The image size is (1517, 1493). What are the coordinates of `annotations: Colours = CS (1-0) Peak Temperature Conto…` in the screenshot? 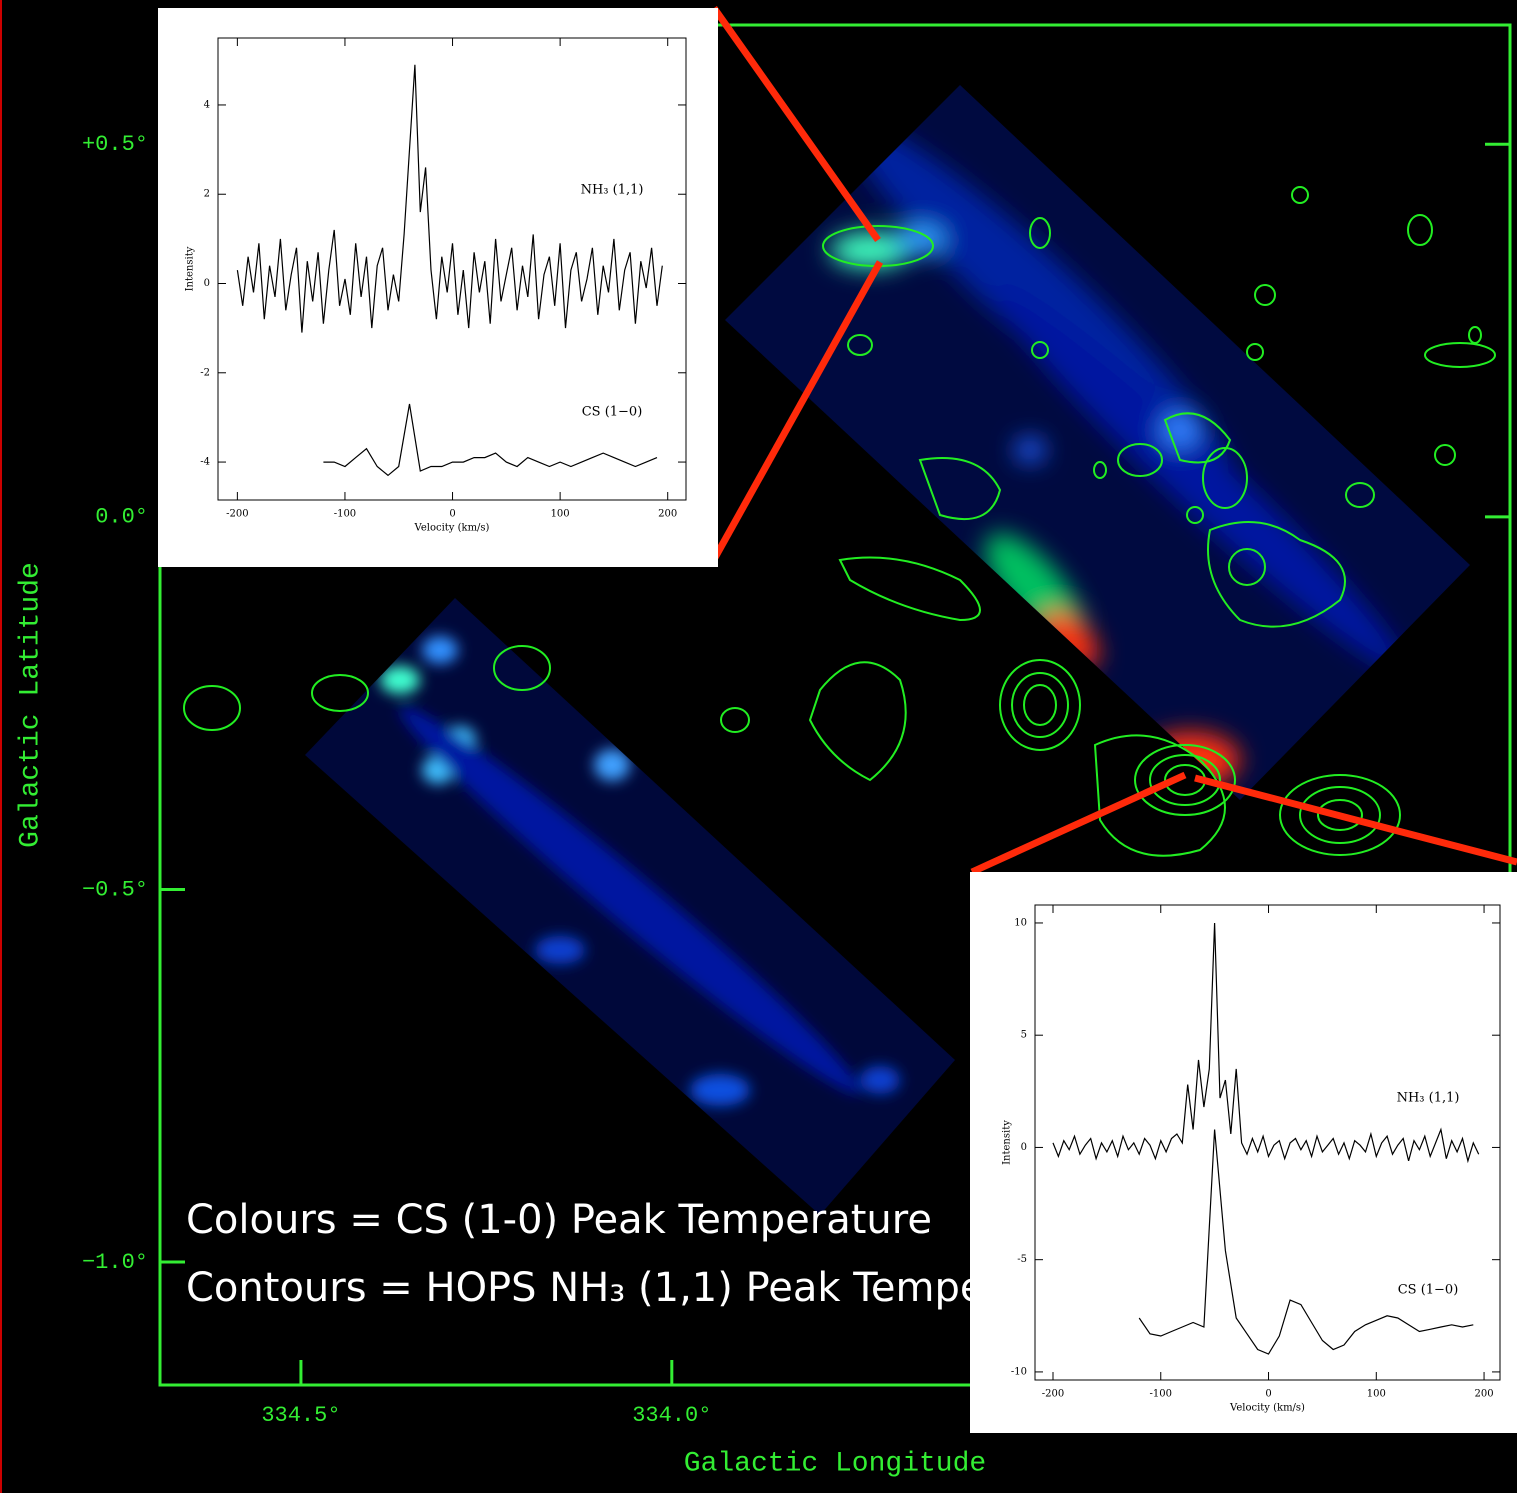 It's located at (646, 1254).